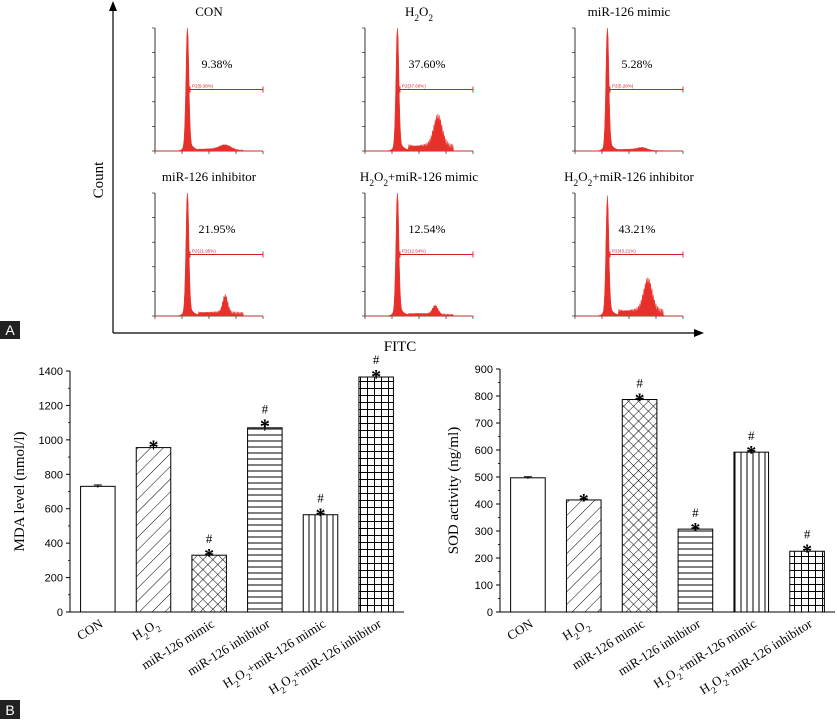  I want to click on panel-letter-b-box, so click(10, 709).